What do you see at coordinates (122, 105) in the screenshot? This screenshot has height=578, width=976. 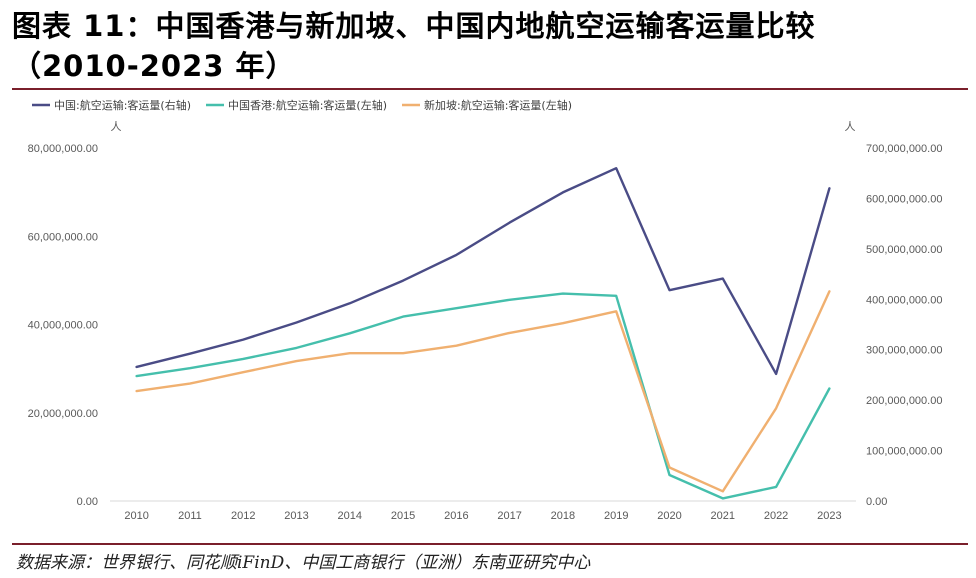 I see `legend-label-1: 中国:航空运输:客运量(右轴)` at bounding box center [122, 105].